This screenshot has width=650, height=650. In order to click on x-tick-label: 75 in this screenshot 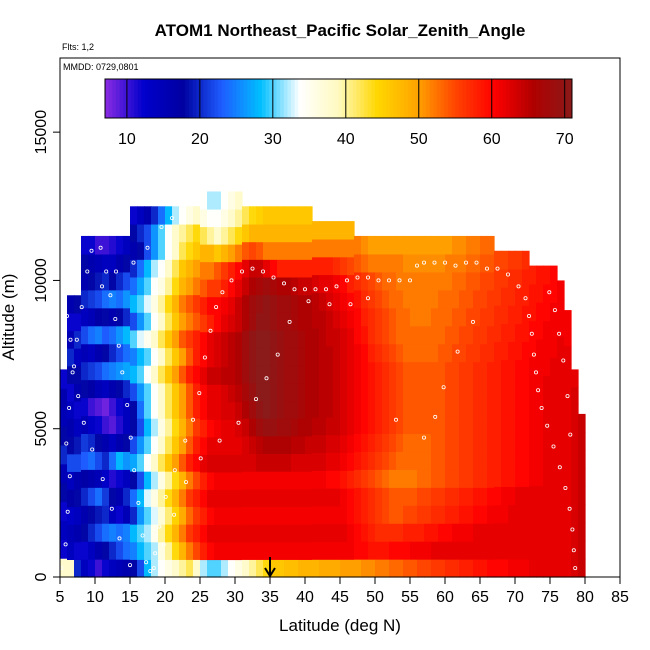, I will do `click(550, 597)`.